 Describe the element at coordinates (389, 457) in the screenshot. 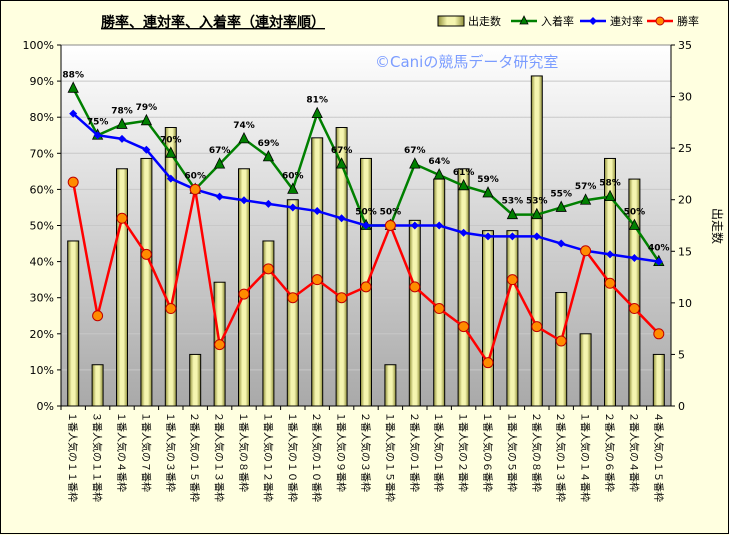

I see `x-tick-label: １番人気の１５番枠` at that location.